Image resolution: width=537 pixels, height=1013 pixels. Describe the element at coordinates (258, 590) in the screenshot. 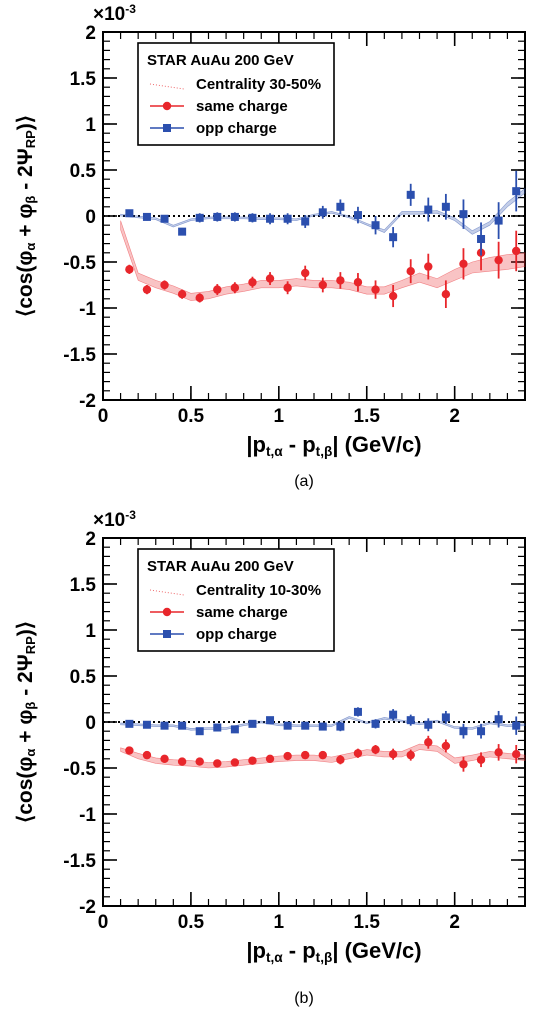

I see `legend-band-label: Centrality 10-30%` at that location.